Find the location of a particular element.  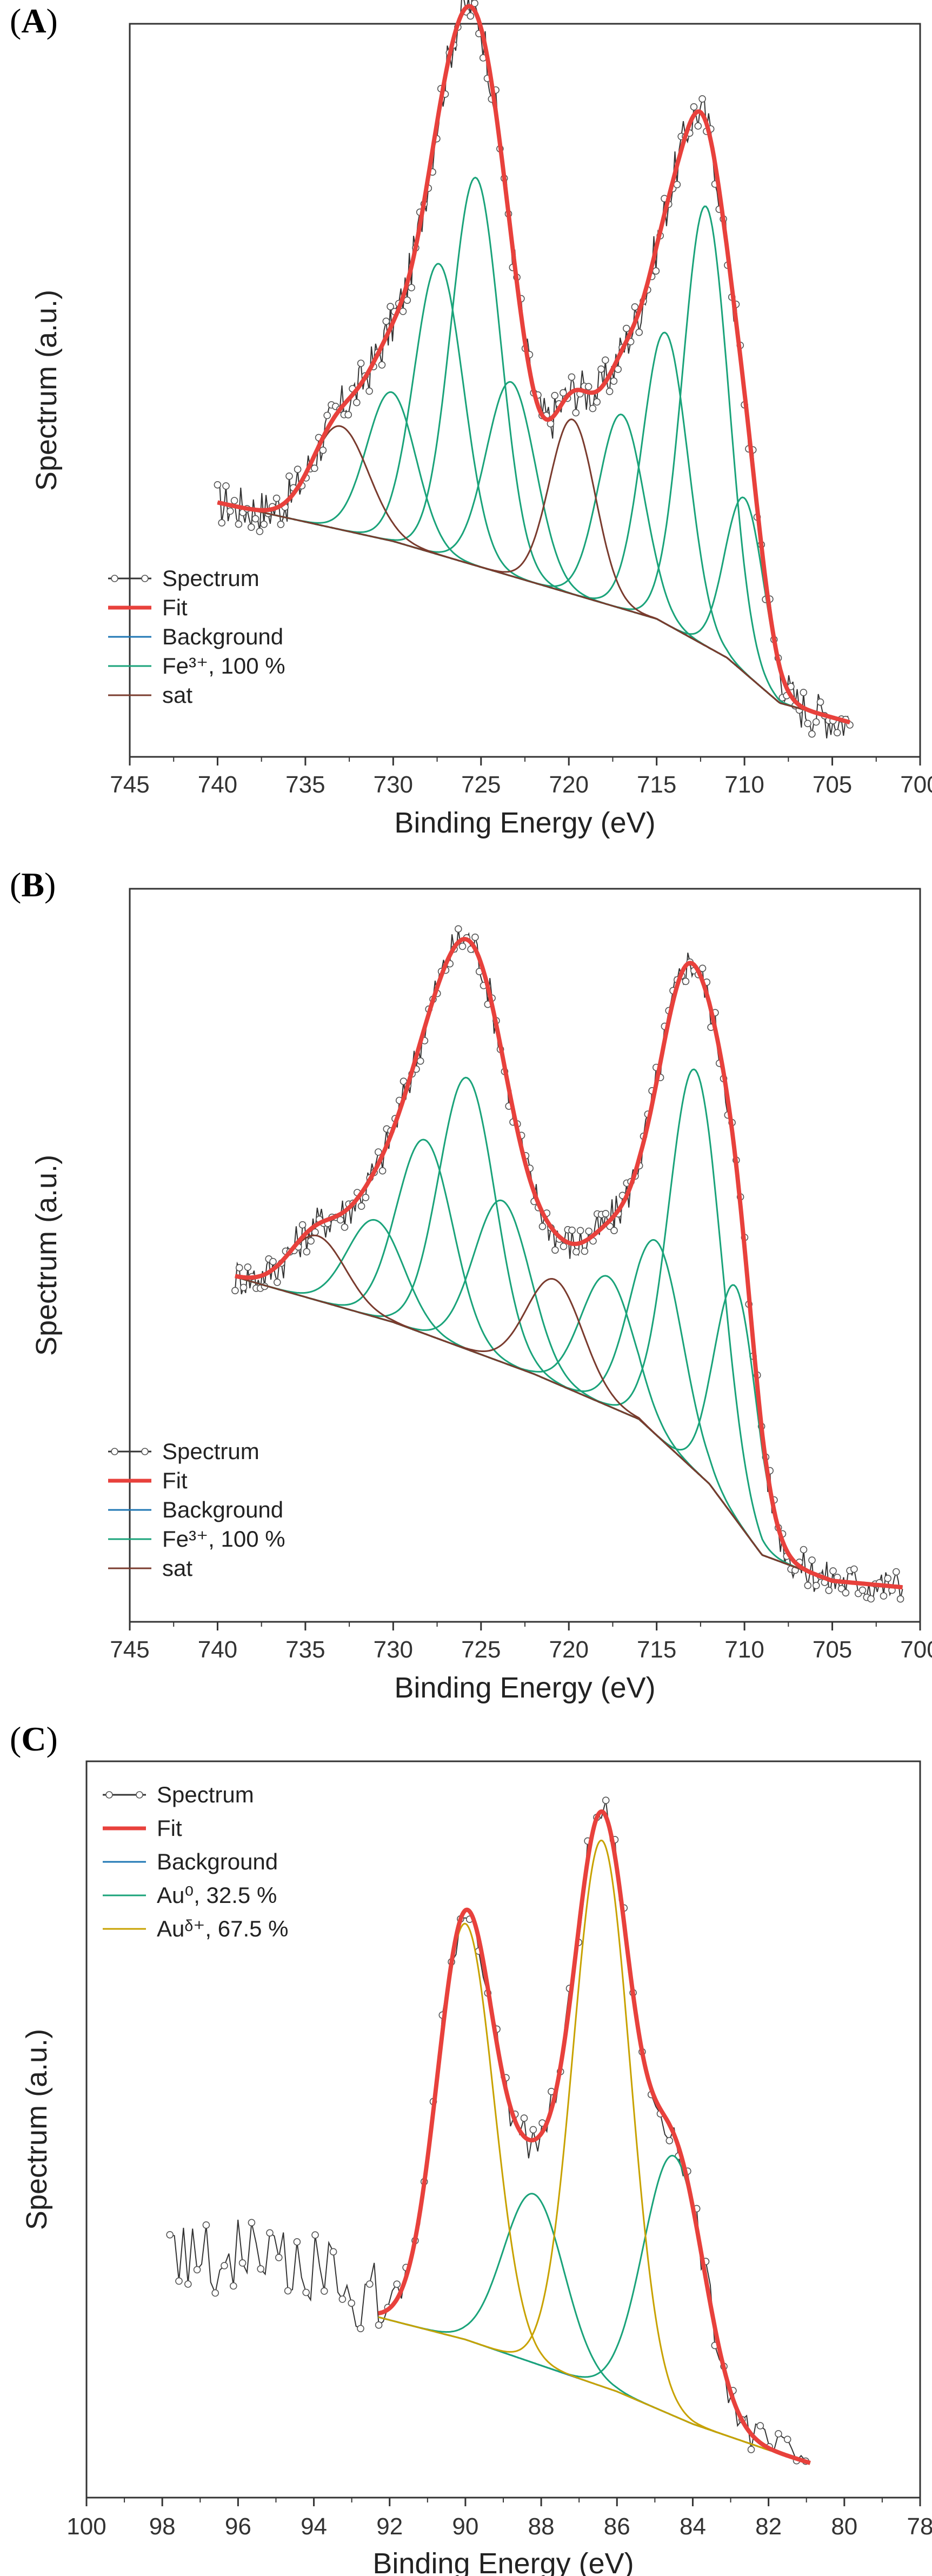

panel-label-a: (A) is located at coordinates (34, 21).